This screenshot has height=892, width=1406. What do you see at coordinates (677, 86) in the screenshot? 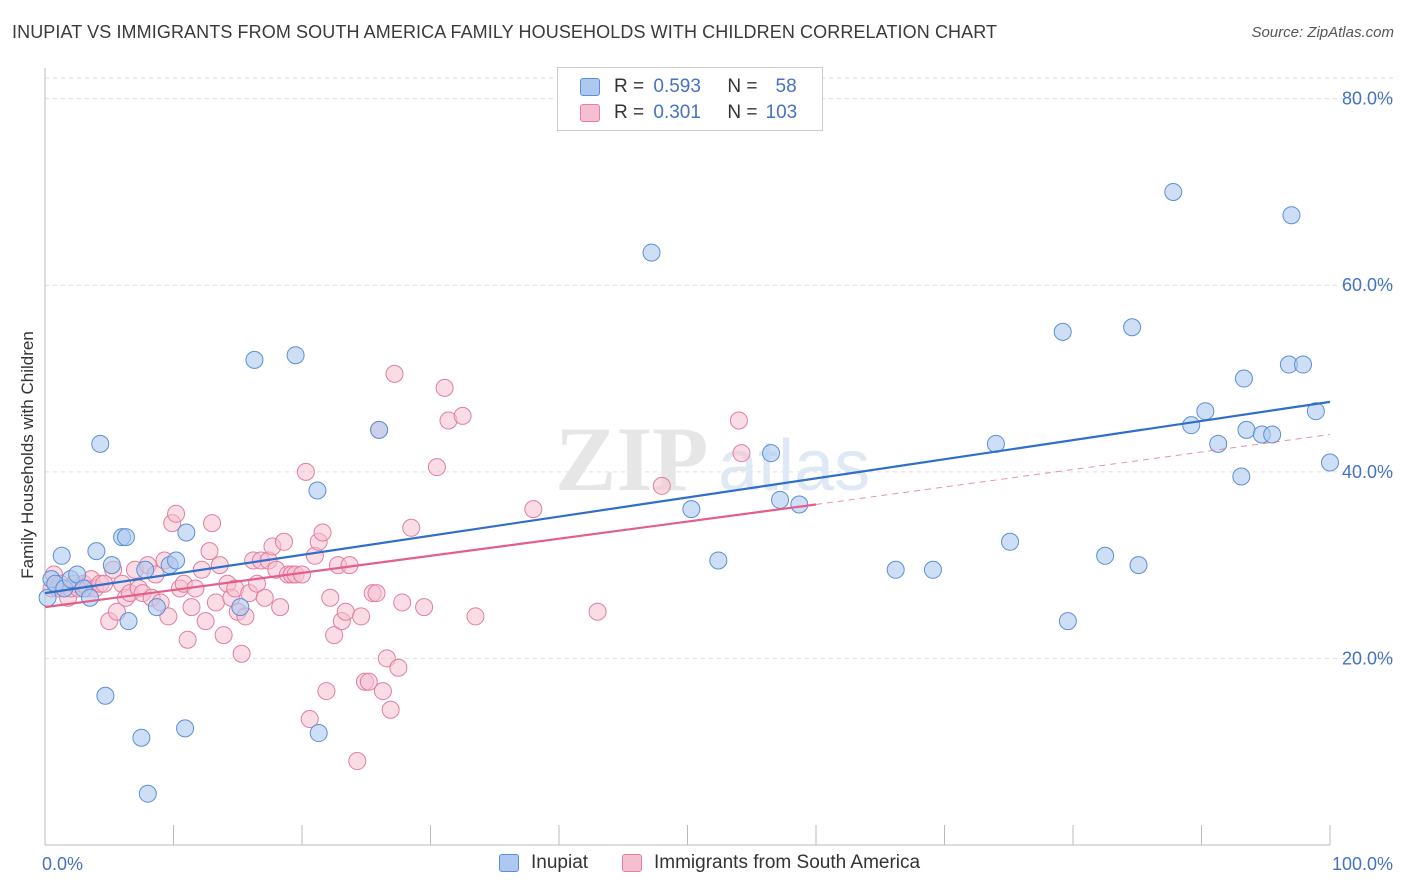
I see `r-value: 0.593` at bounding box center [677, 86].